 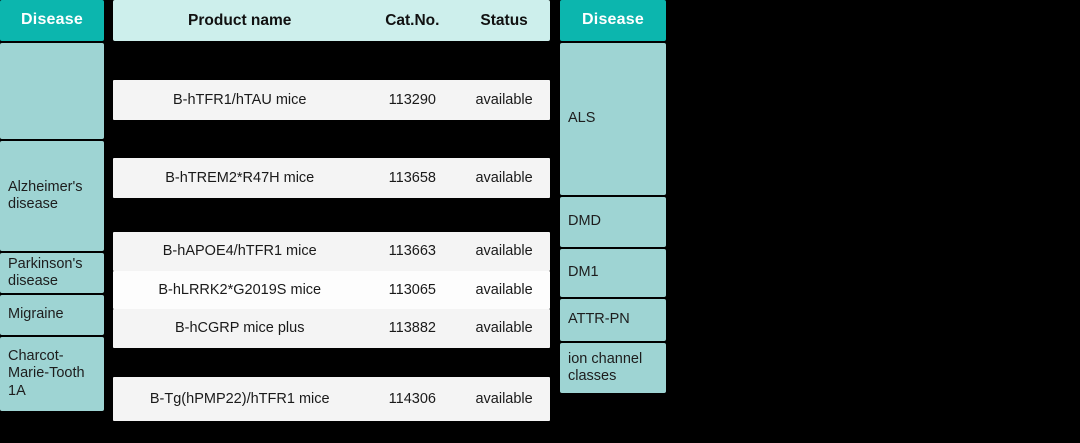 What do you see at coordinates (504, 251) in the screenshot?
I see `left-row-5-status: available` at bounding box center [504, 251].